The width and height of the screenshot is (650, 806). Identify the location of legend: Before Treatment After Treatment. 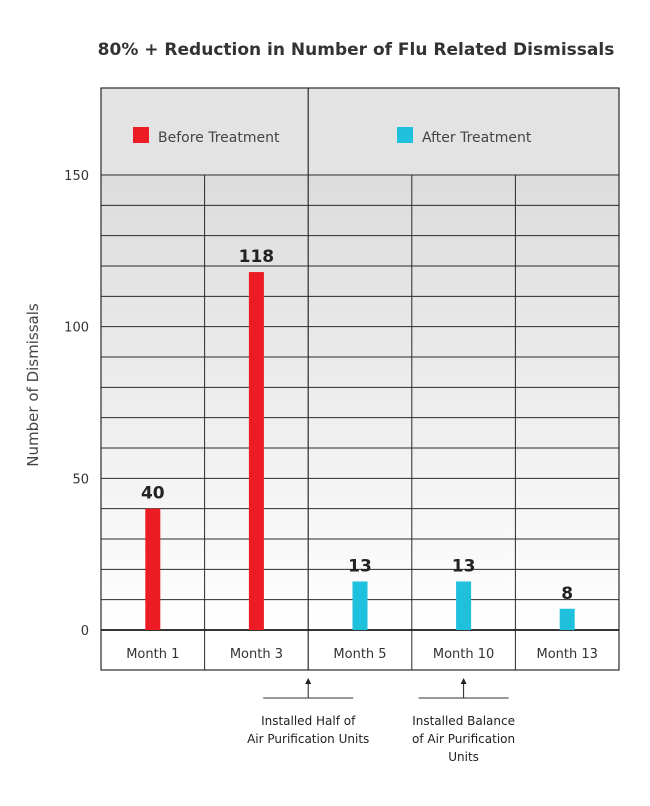
(332, 136).